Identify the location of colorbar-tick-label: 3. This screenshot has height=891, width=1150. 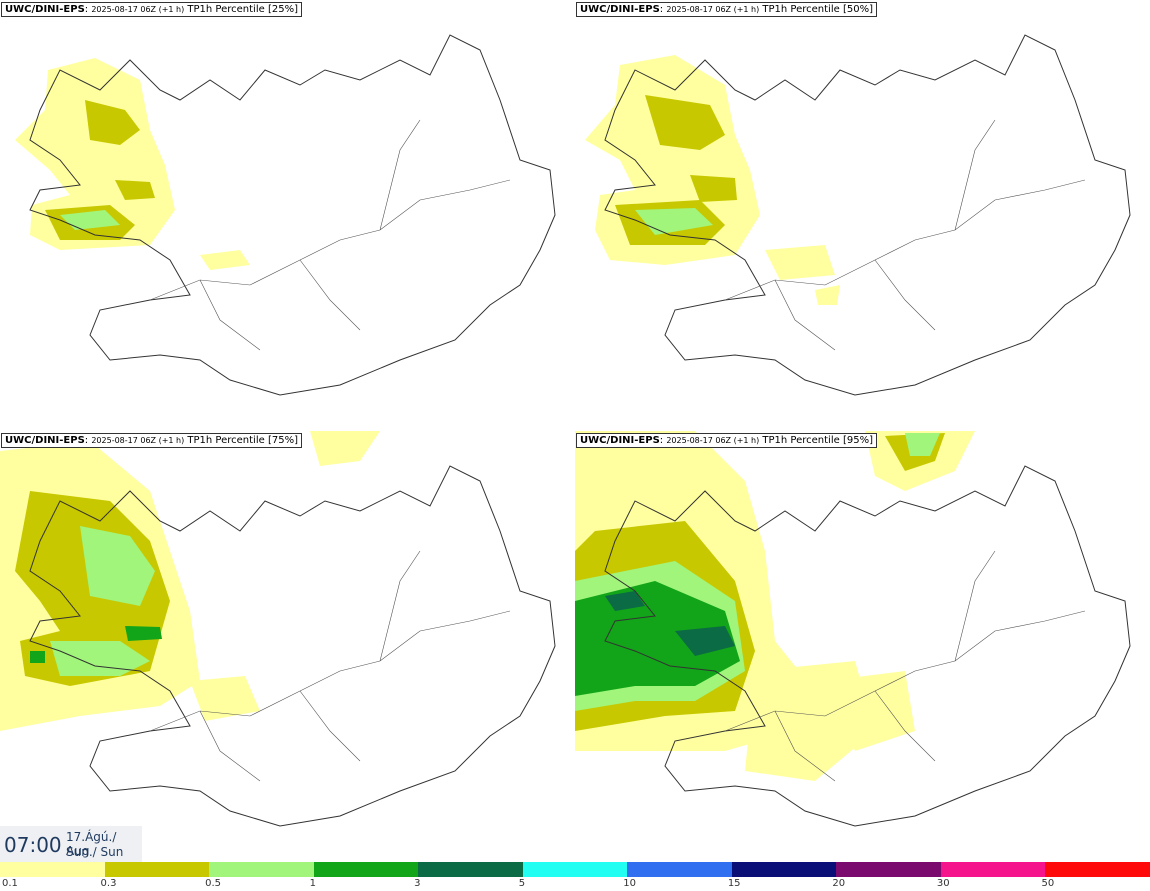
(417, 883).